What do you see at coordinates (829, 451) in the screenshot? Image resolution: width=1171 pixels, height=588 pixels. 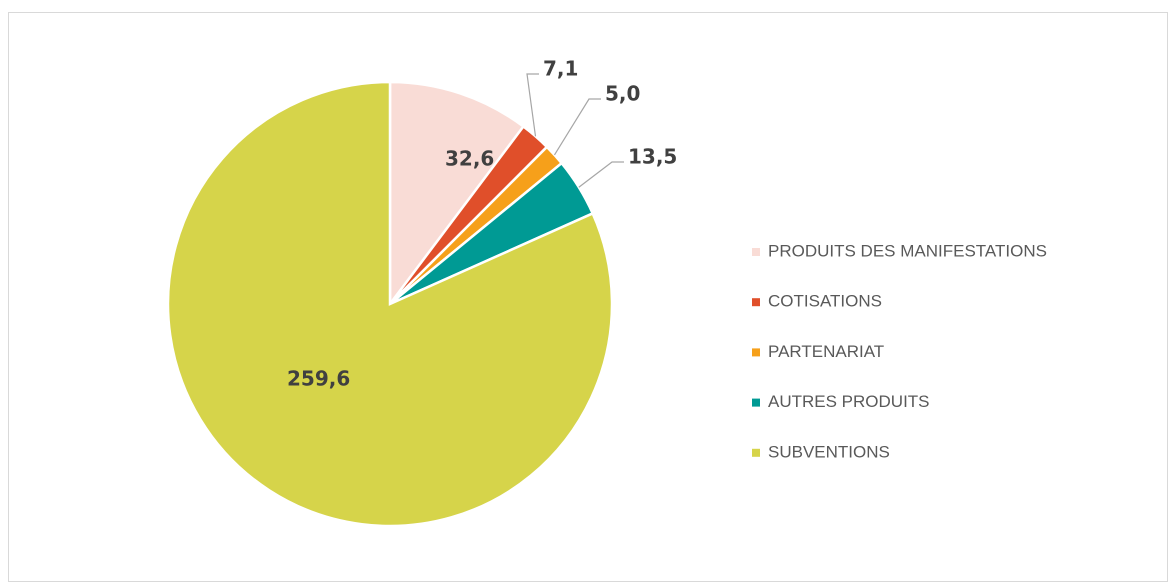 I see `legend-label: SUBVENTIONS` at bounding box center [829, 451].